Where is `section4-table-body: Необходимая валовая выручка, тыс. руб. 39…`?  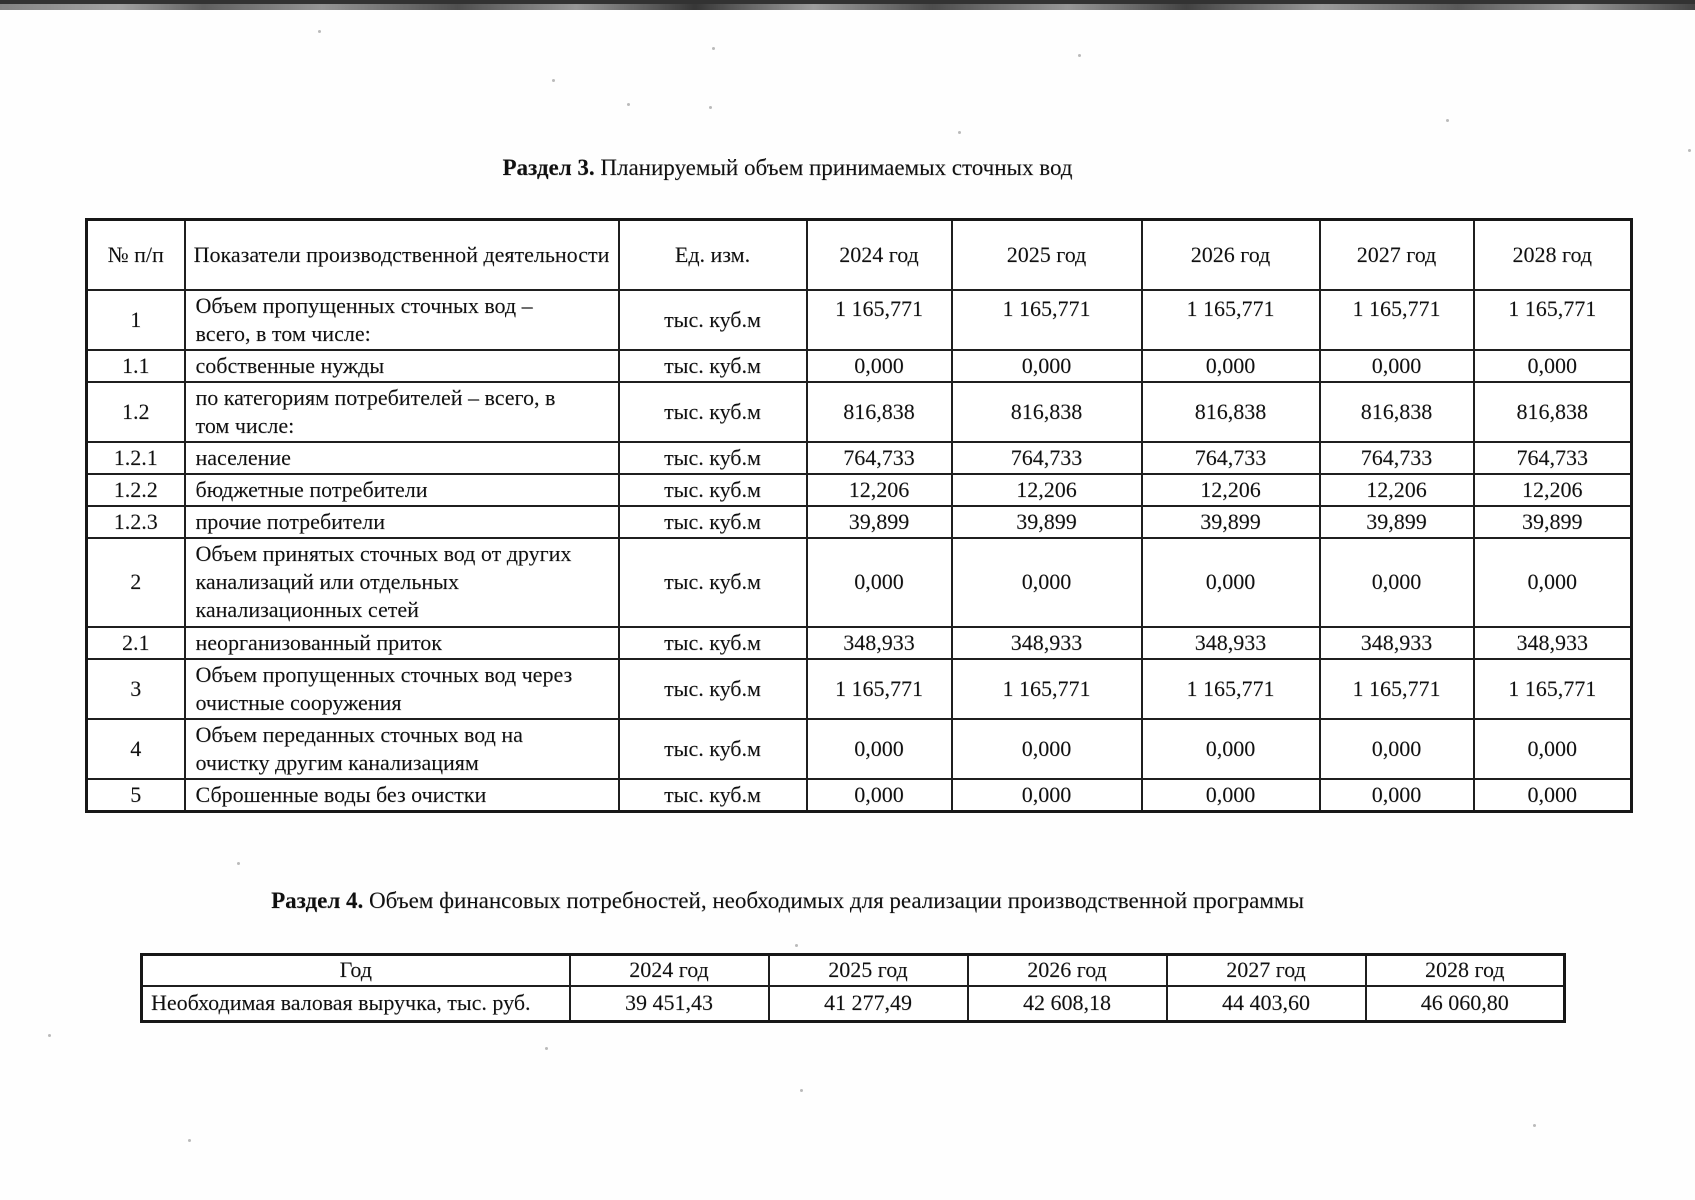 section4-table-body: Необходимая валовая выручка, тыс. руб. 39… is located at coordinates (853, 1003).